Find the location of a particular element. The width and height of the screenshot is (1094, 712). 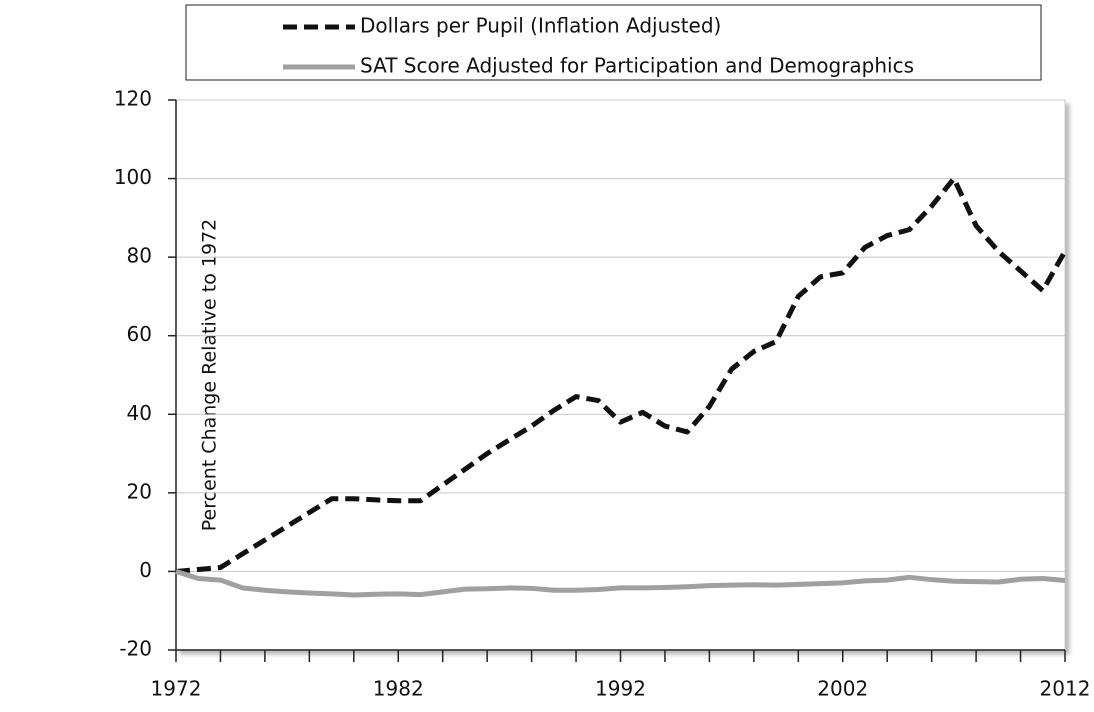

y-tick-label: 0 is located at coordinates (145, 570).